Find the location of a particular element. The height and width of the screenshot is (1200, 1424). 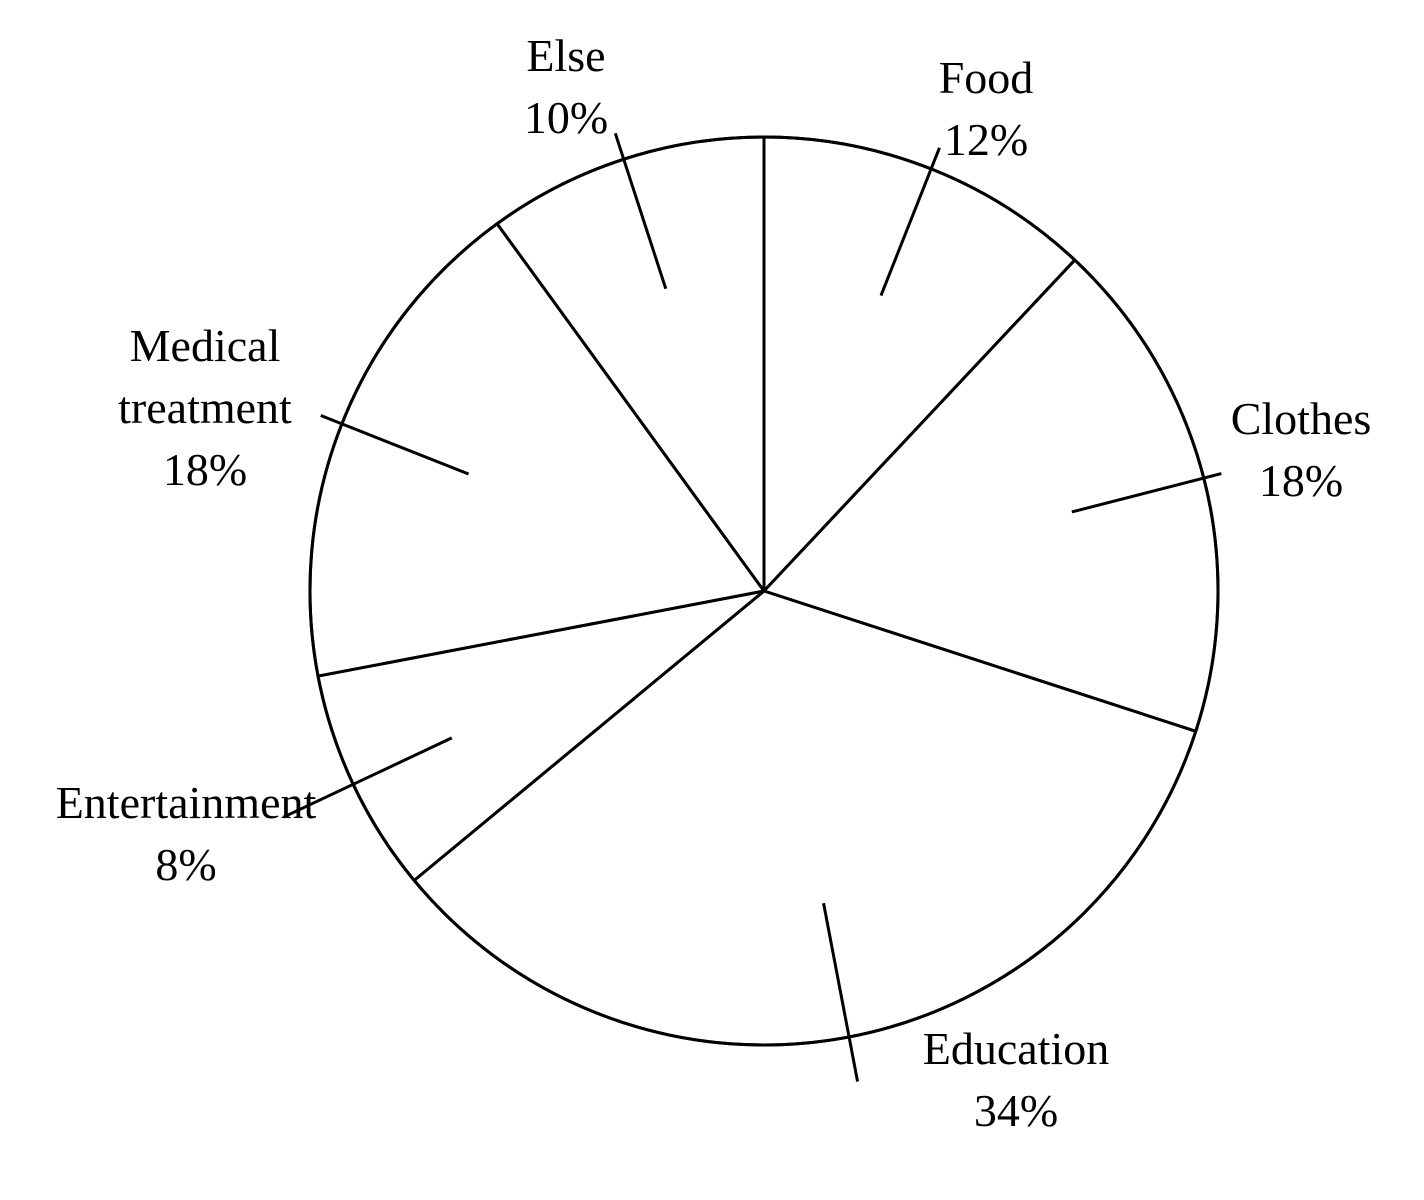

slice-name-medical-line-2: treatment is located at coordinates (205, 407).